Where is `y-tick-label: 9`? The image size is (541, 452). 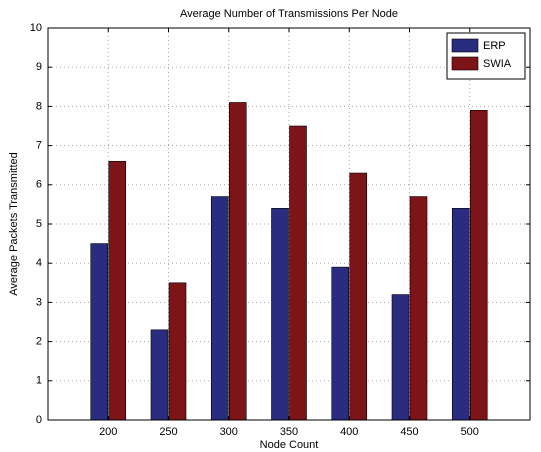 y-tick-label: 9 is located at coordinates (39, 67).